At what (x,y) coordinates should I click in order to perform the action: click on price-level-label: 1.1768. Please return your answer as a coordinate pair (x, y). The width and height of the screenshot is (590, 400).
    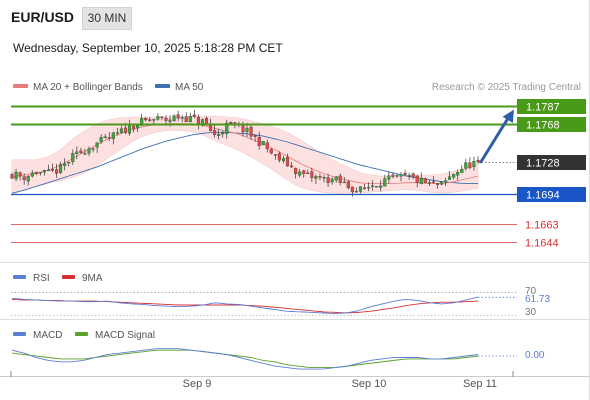
    Looking at the image, I should click on (543, 126).